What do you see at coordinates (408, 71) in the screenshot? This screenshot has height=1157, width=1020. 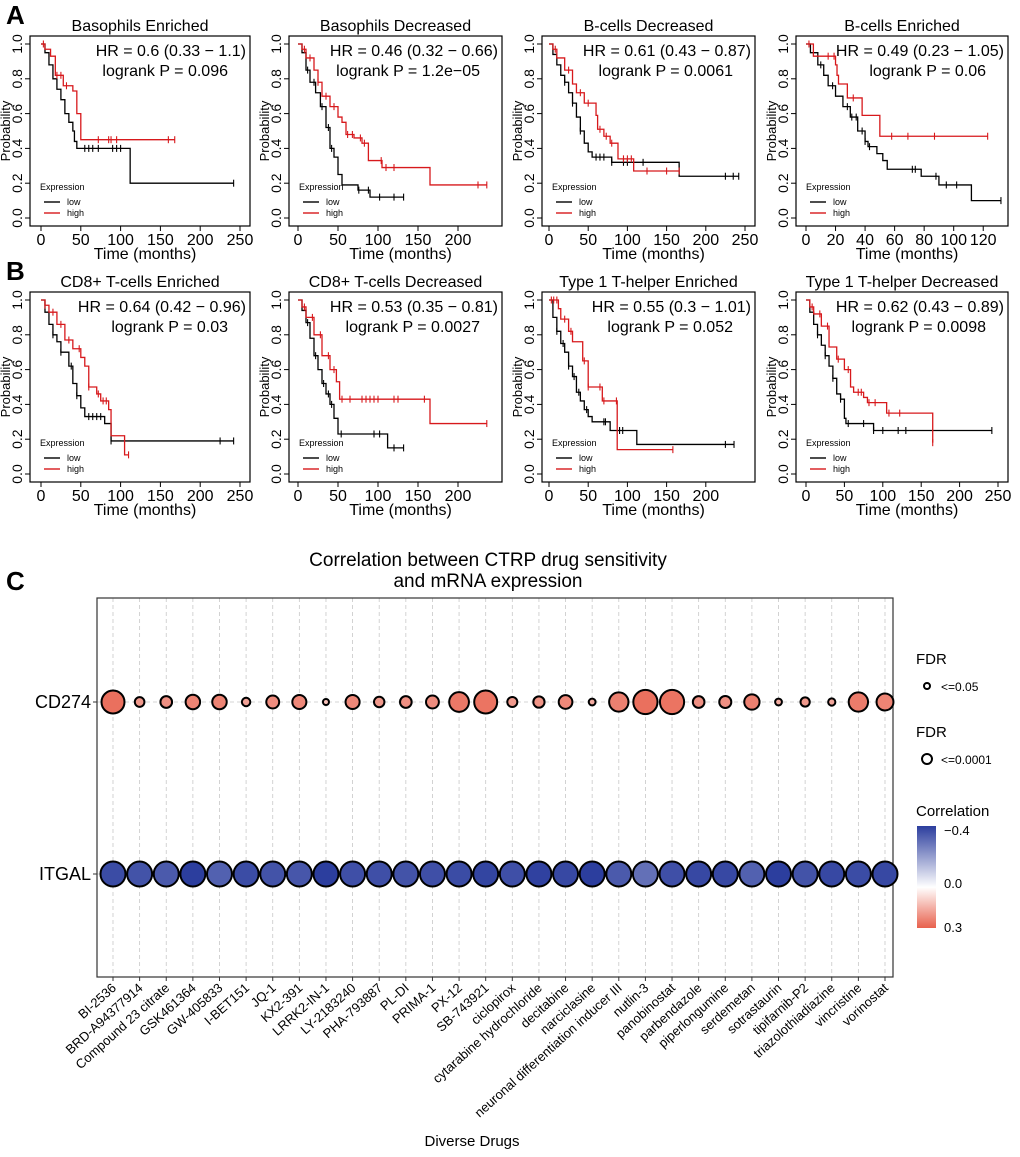 I see `logrank-annotation: logrank P = 1.2e−05` at bounding box center [408, 71].